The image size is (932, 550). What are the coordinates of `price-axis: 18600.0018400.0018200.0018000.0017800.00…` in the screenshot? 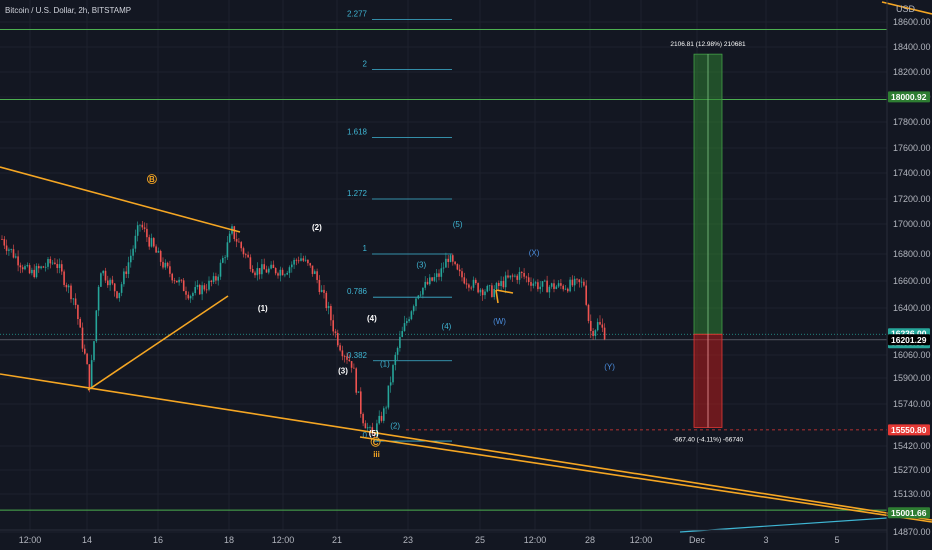 It's located at (908, 275).